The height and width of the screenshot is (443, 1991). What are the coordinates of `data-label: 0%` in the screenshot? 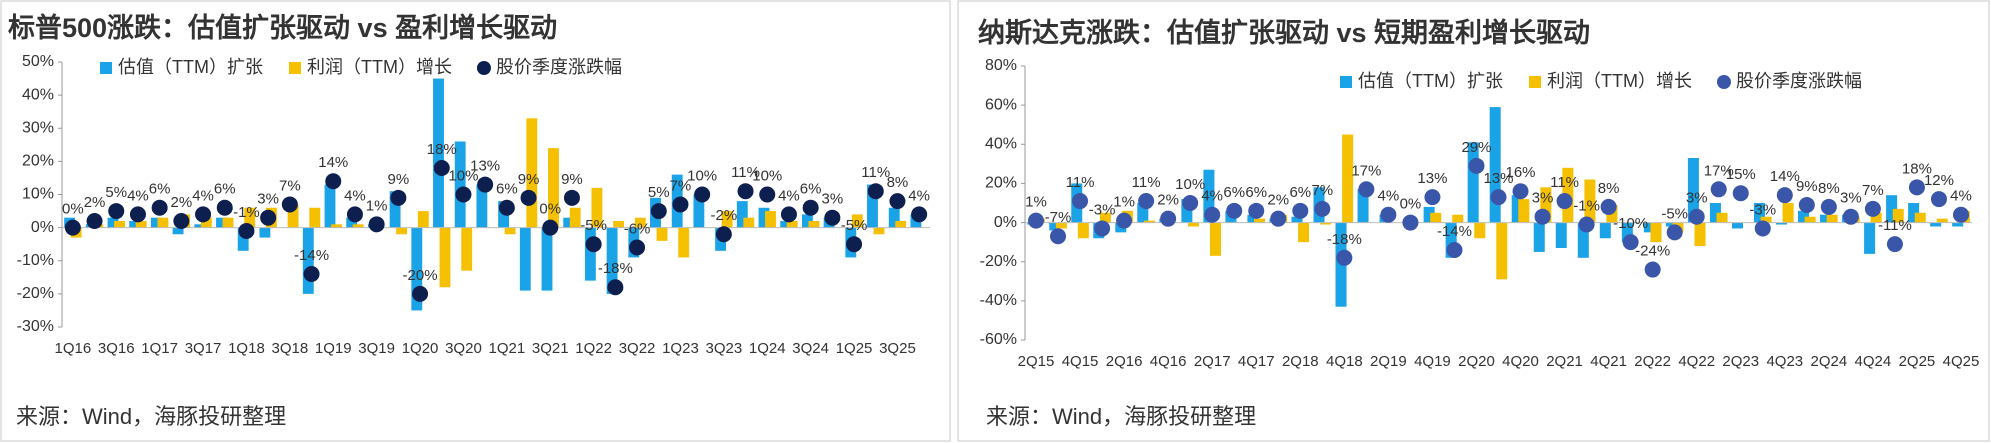 It's located at (550, 209).